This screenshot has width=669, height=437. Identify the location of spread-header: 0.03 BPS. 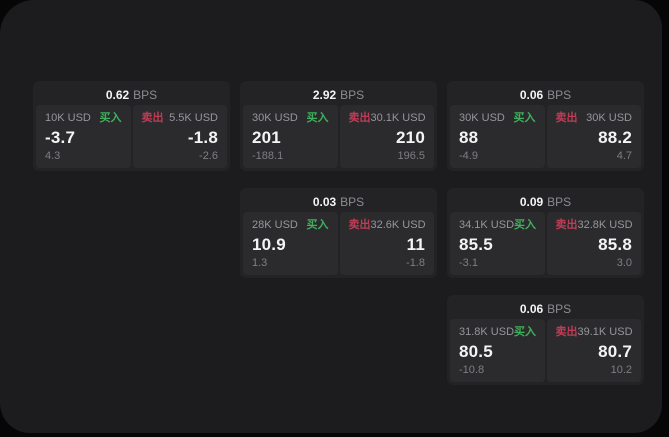
(338, 201).